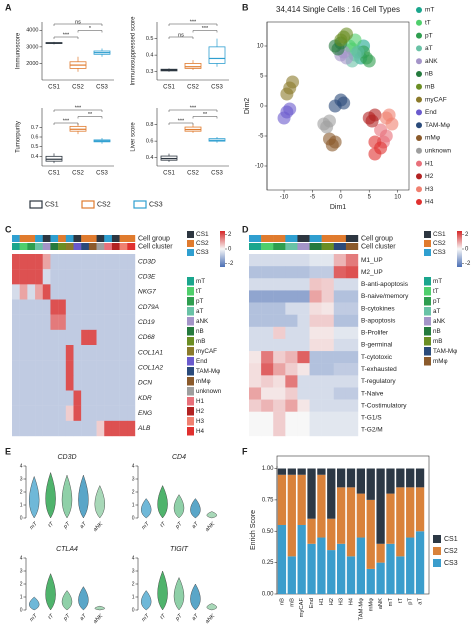  Describe the element at coordinates (268, 500) in the screenshot. I see `y-tick-label: 0.75` at that location.